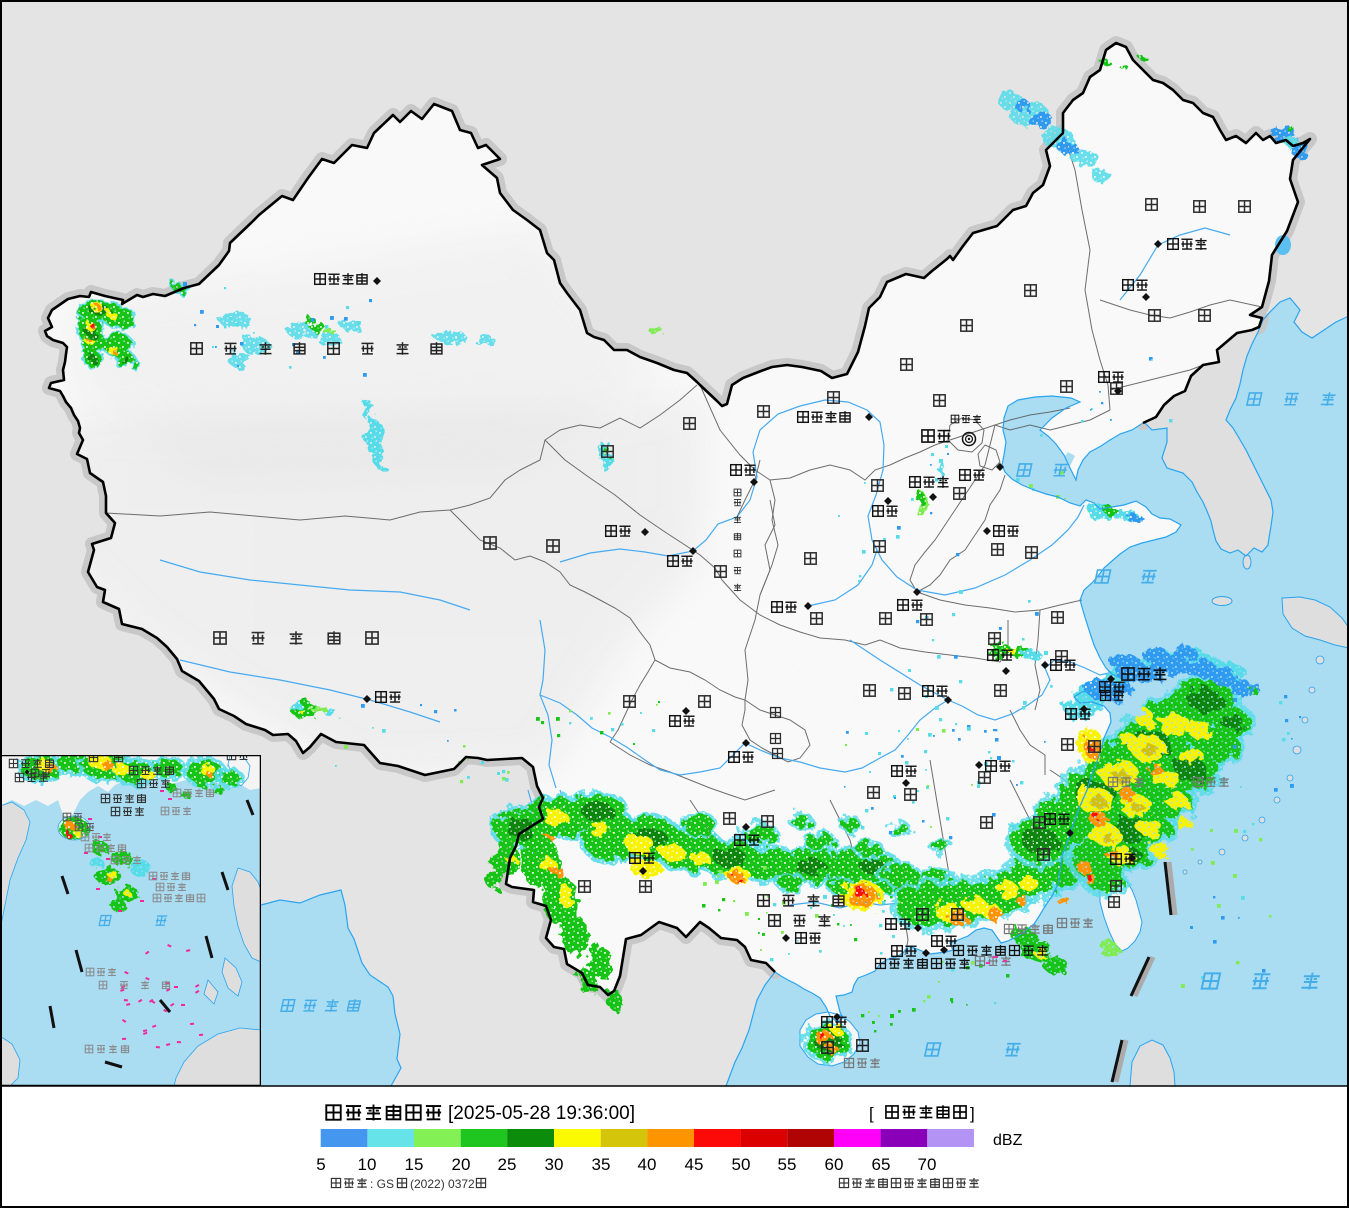  I want to click on svg-text: 50, so click(741, 1164).